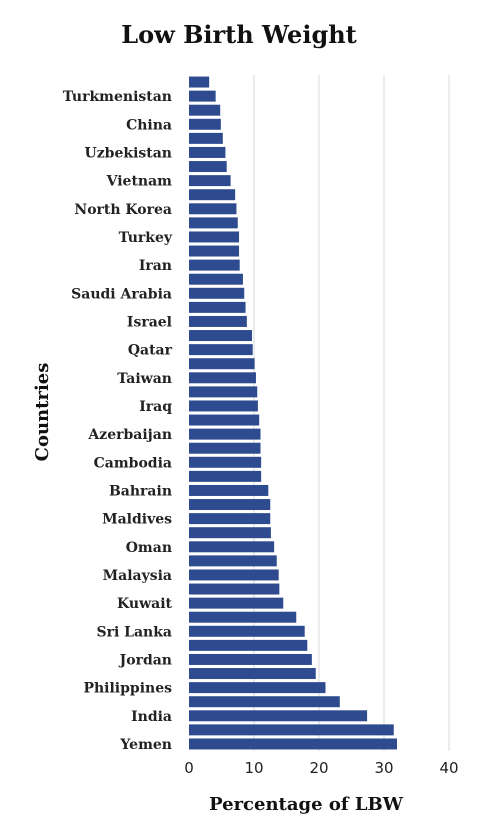 The image size is (480, 832). I want to click on category-label: Sri Lanka, so click(134, 632).